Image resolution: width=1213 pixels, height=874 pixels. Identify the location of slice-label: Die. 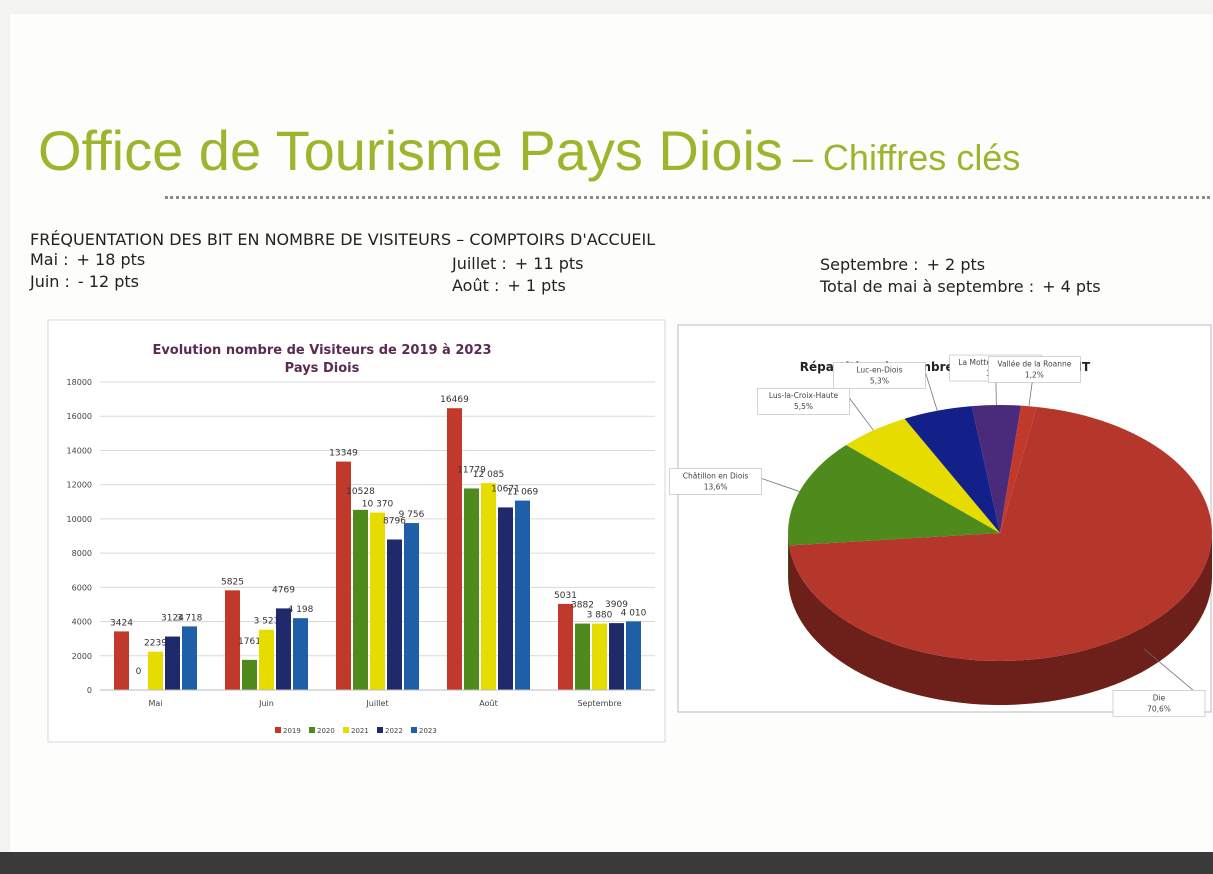
(1159, 697).